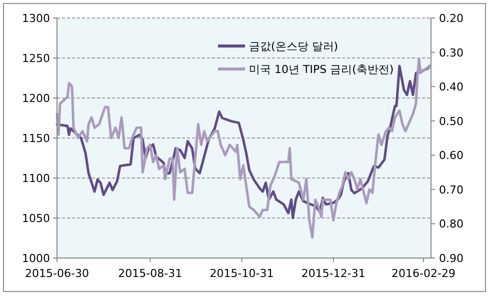 The height and width of the screenshot is (298, 490). Describe the element at coordinates (451, 189) in the screenshot. I see `y2-tick-label: 0.70` at that location.